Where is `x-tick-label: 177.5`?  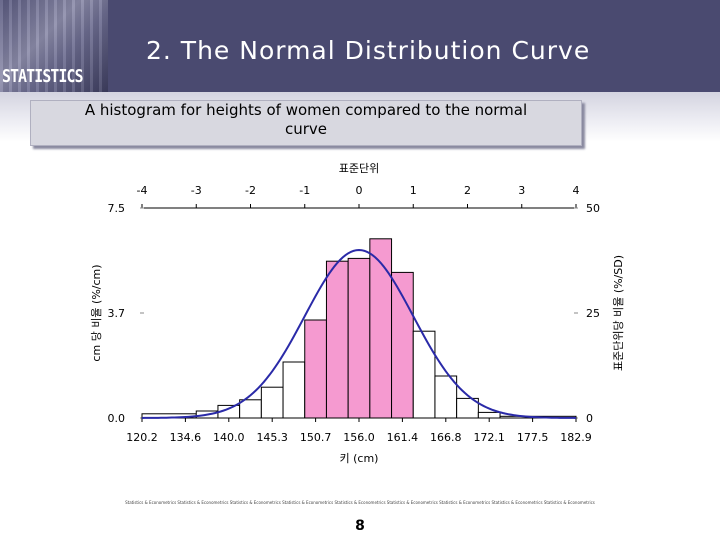
x-tick-label: 177.5 is located at coordinates (533, 437).